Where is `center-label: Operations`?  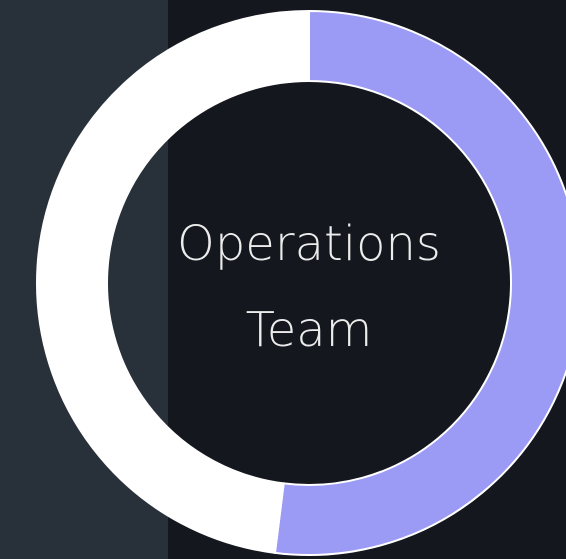 center-label: Operations is located at coordinates (309, 244).